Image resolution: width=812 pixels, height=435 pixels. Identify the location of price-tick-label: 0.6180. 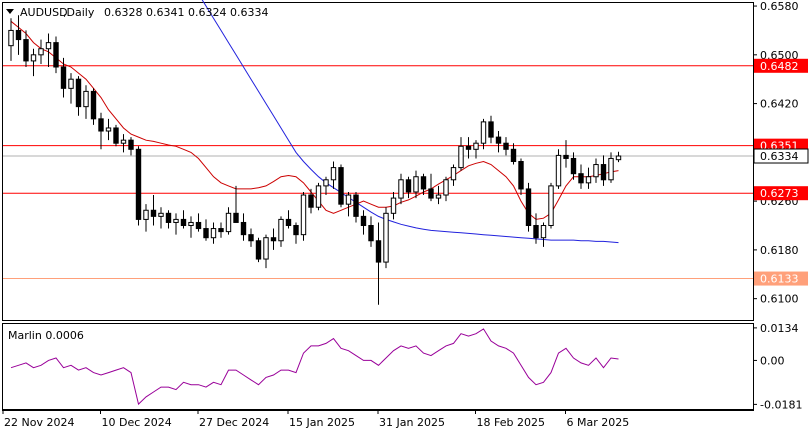
(779, 250).